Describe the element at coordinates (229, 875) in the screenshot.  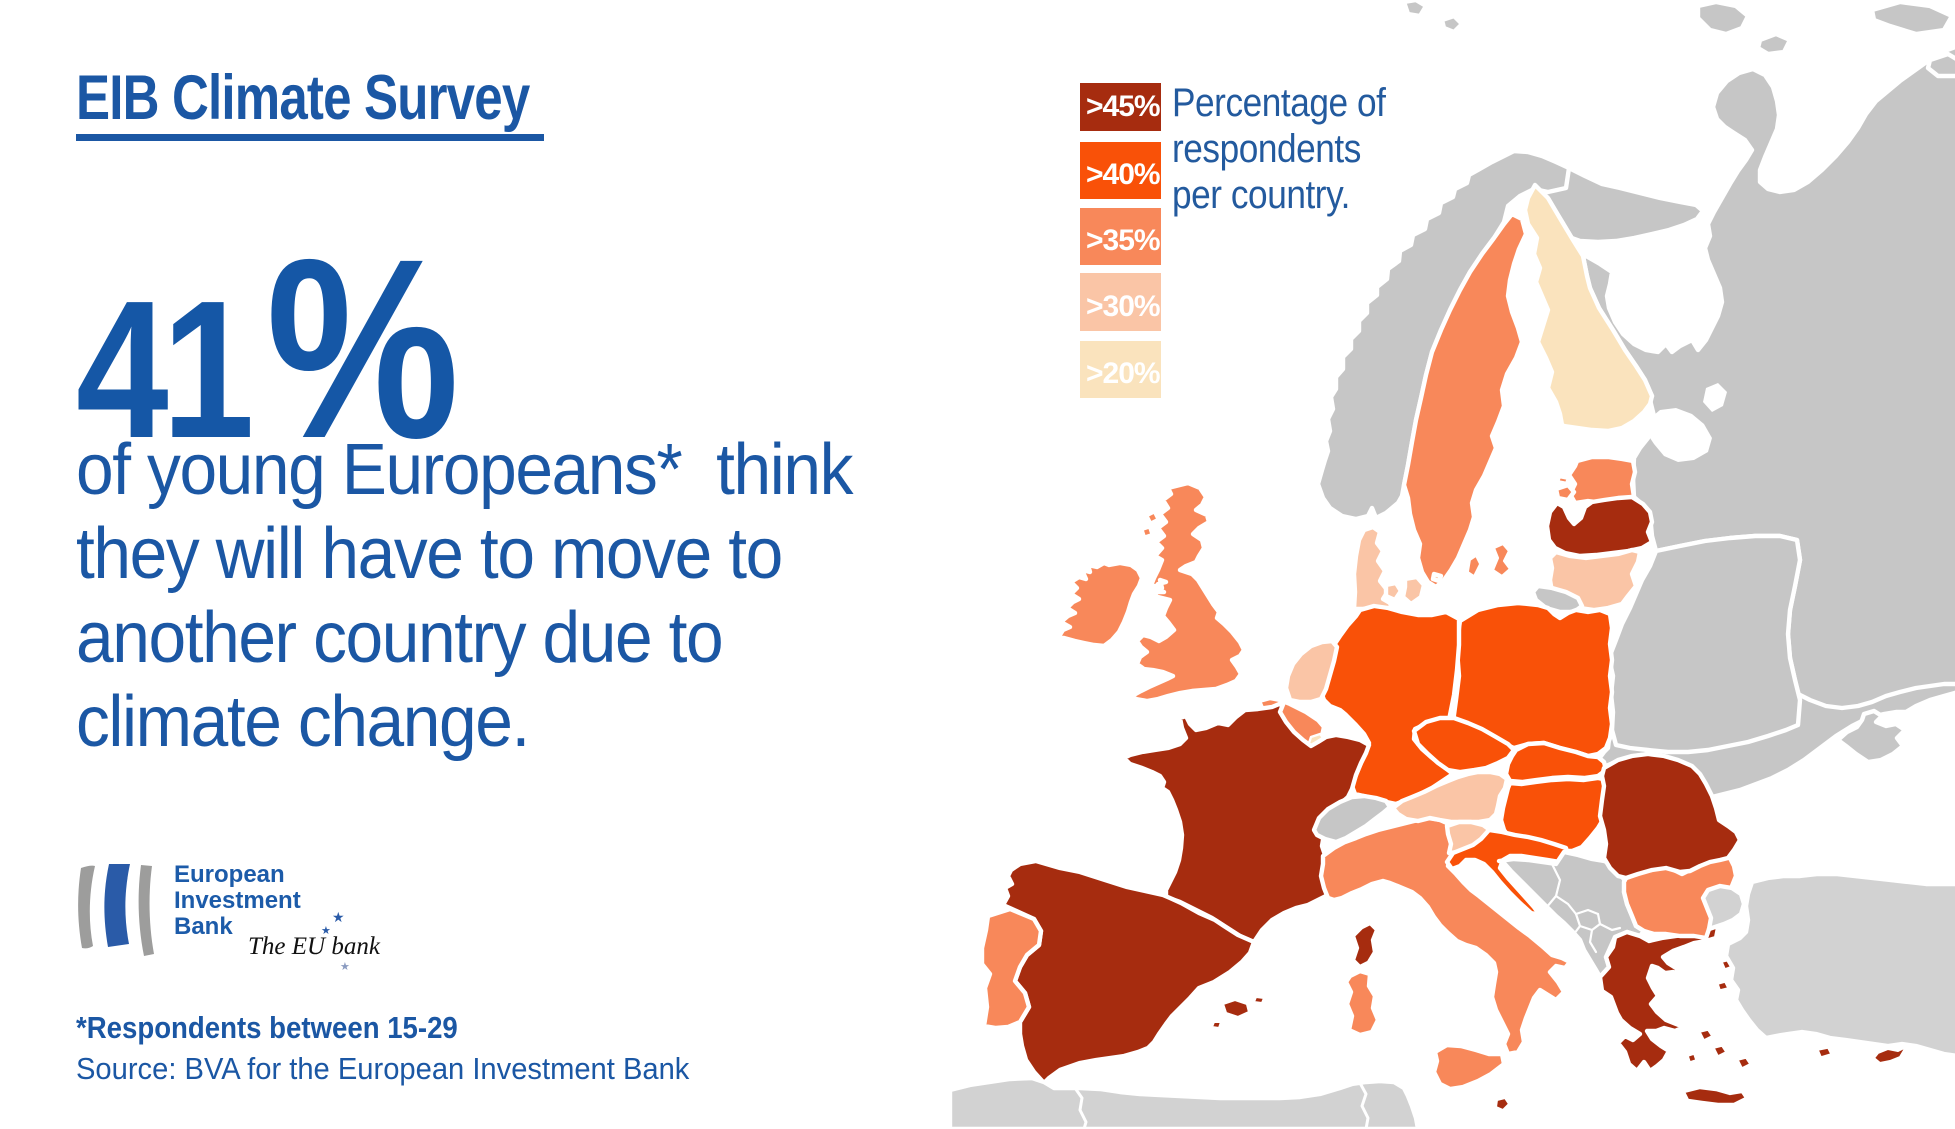
I see `svg-text: European` at that location.